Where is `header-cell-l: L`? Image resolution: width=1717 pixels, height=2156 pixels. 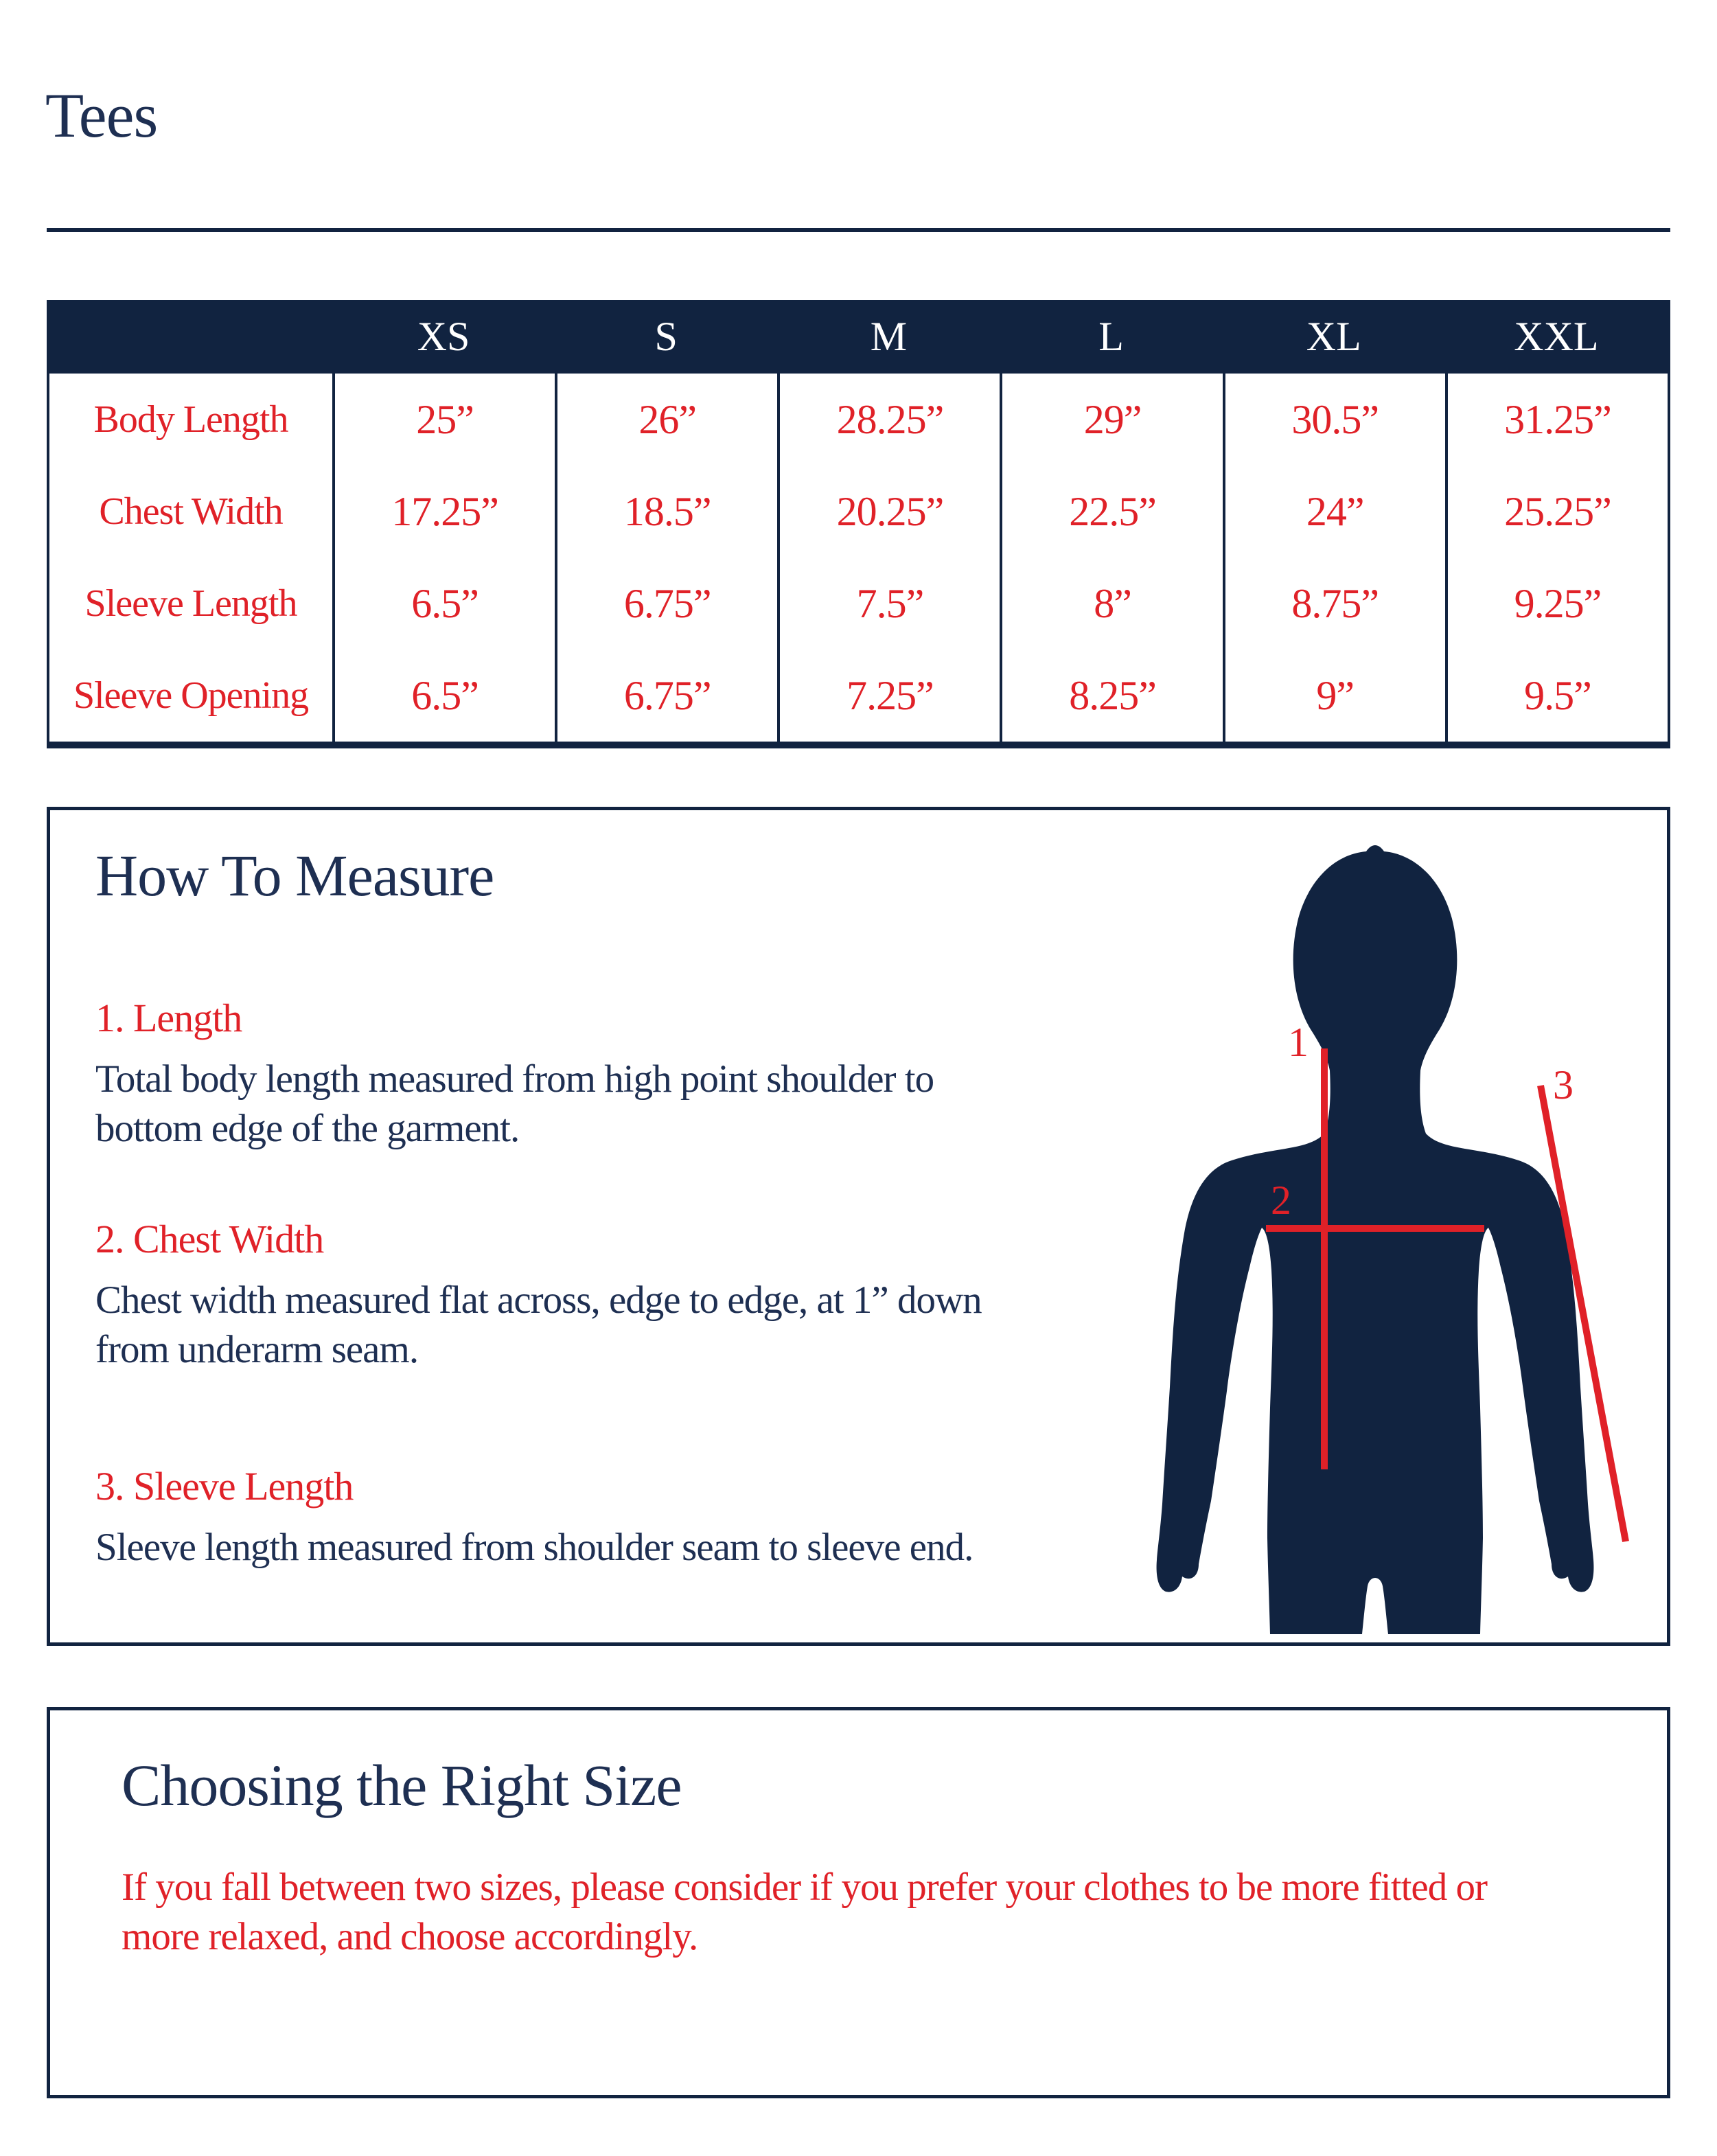 header-cell-l: L is located at coordinates (1111, 336).